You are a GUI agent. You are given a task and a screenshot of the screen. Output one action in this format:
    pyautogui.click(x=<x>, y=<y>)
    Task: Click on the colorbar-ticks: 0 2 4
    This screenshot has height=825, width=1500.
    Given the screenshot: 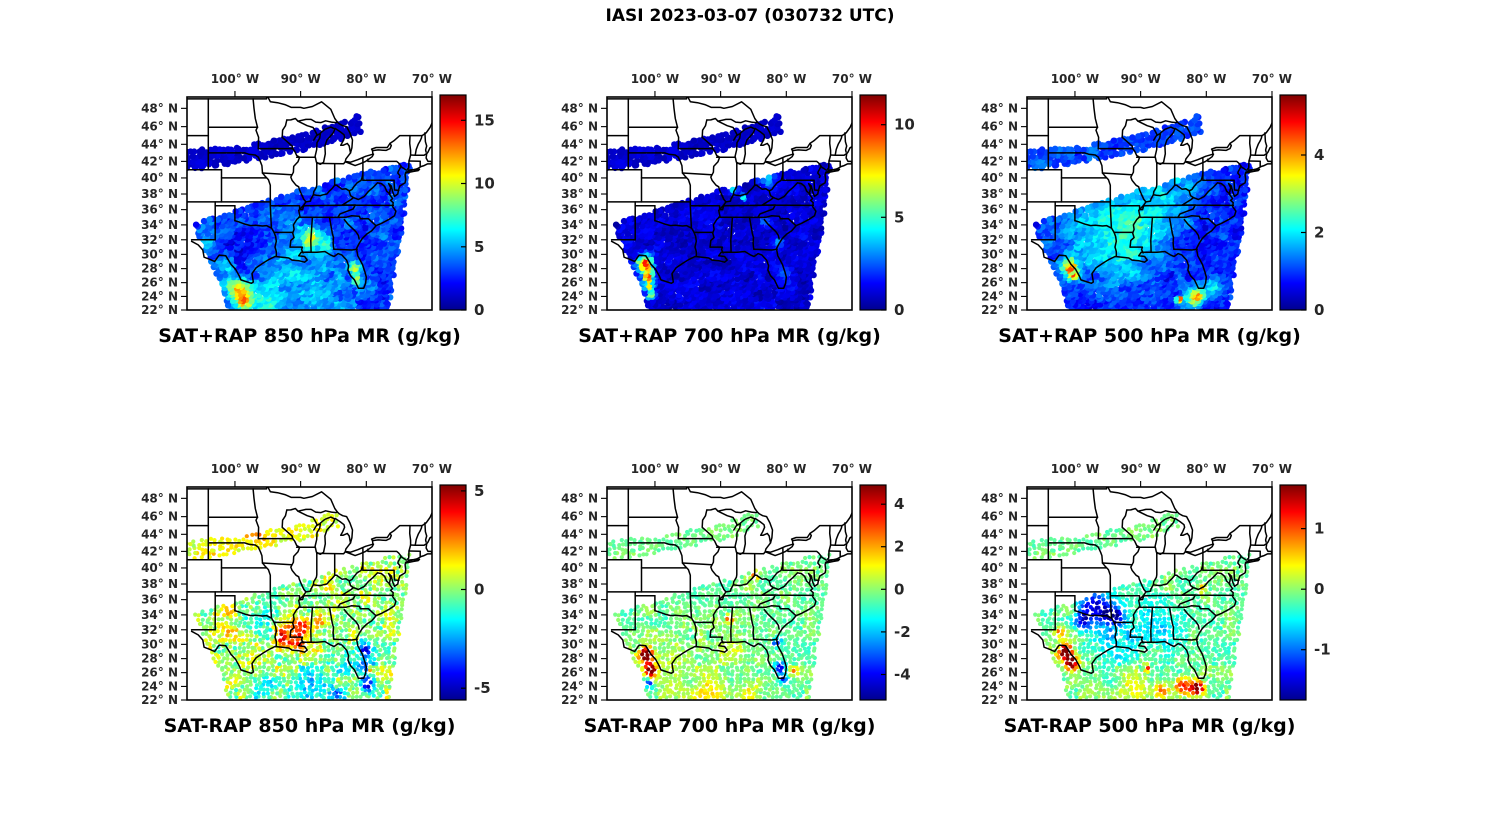 What is the action you would take?
    pyautogui.click(x=1312, y=232)
    